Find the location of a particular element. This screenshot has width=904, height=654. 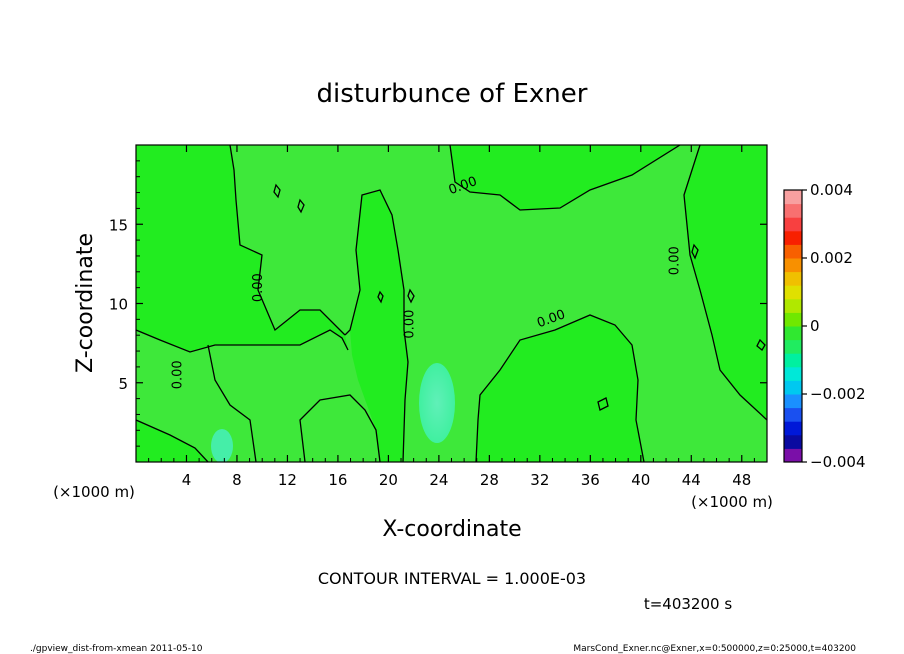

field-region-right is located at coordinates (725, 282).